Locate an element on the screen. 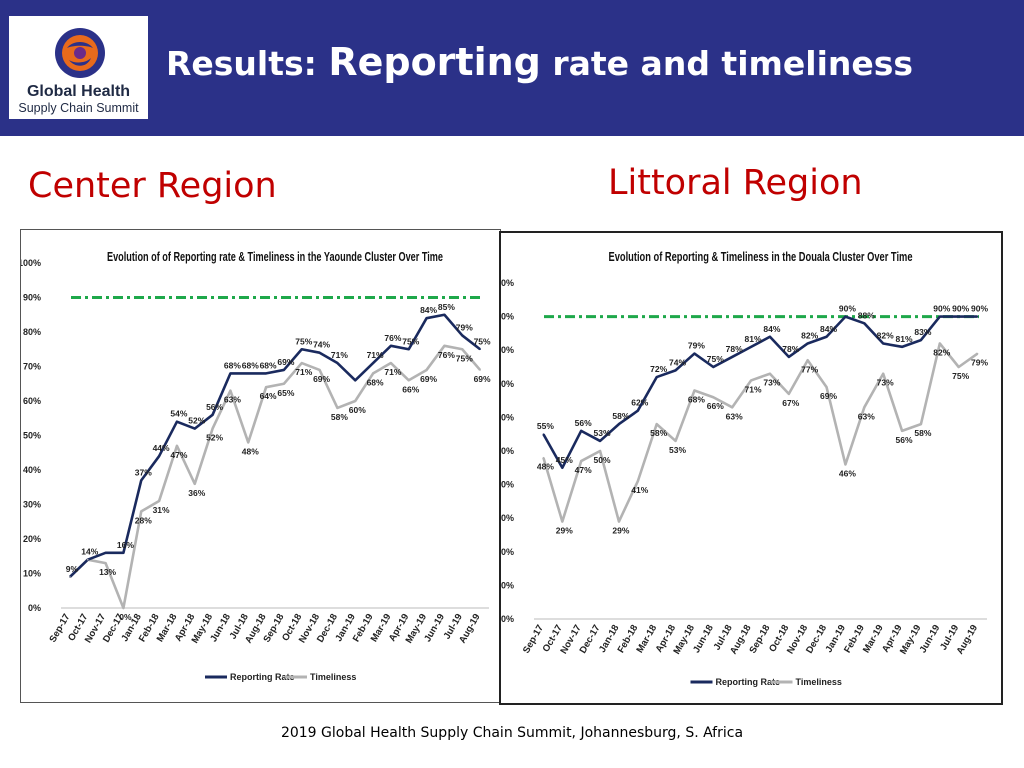 The image size is (1024, 768). data-label: 54% is located at coordinates (178, 414).